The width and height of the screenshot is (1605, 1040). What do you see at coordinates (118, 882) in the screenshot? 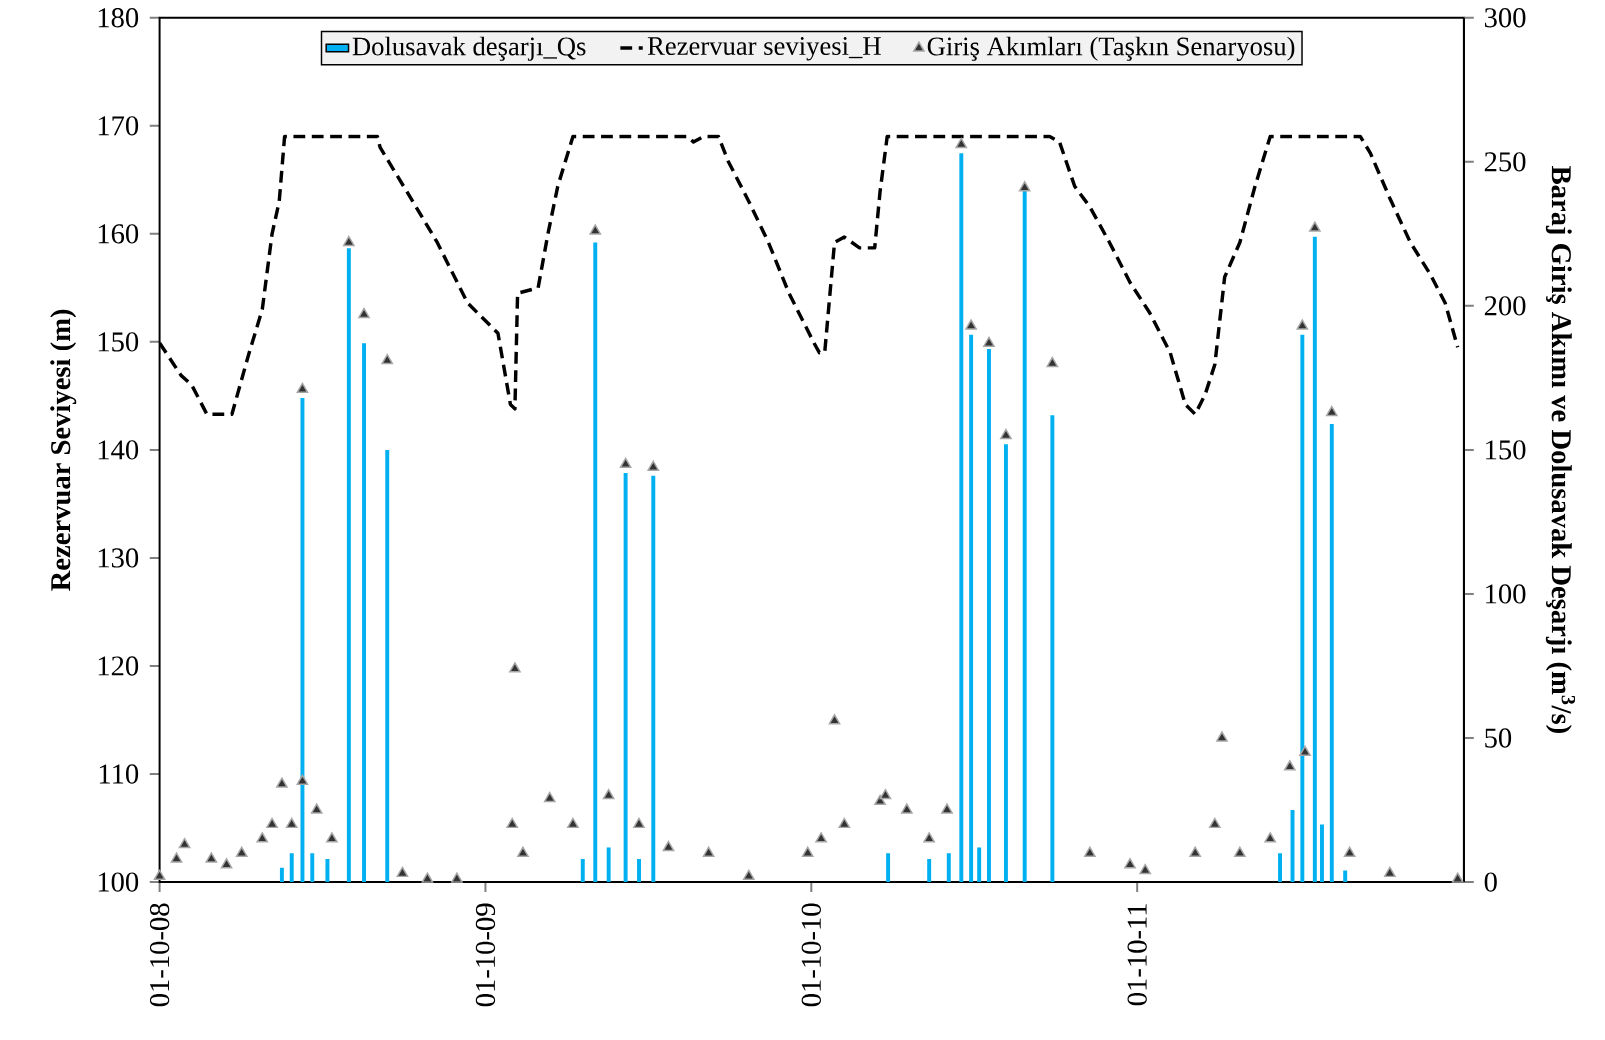
I see `y-tick-label: 100` at bounding box center [118, 882].